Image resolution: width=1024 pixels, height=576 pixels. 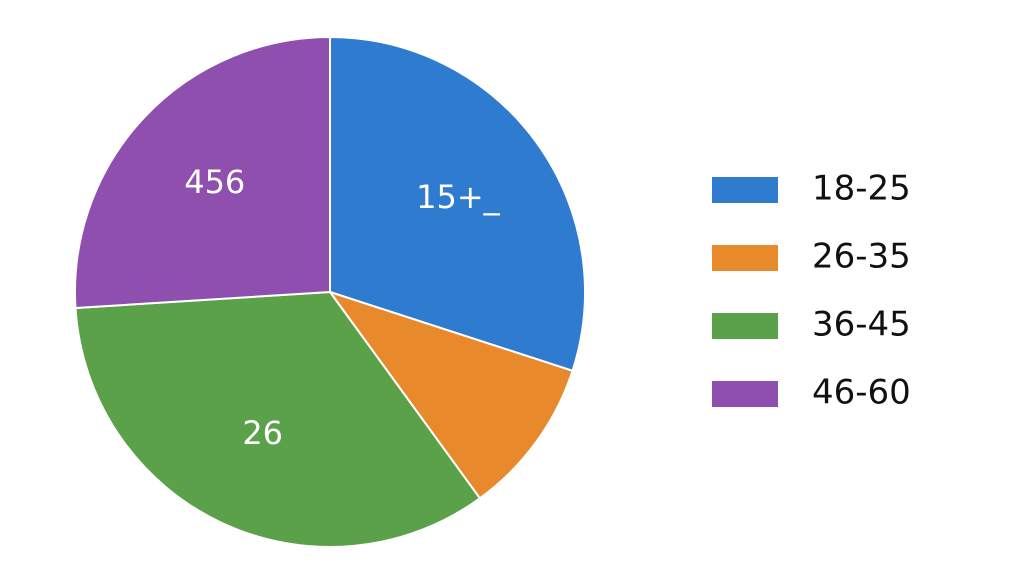 I want to click on slice-label: 26, so click(x=262, y=433).